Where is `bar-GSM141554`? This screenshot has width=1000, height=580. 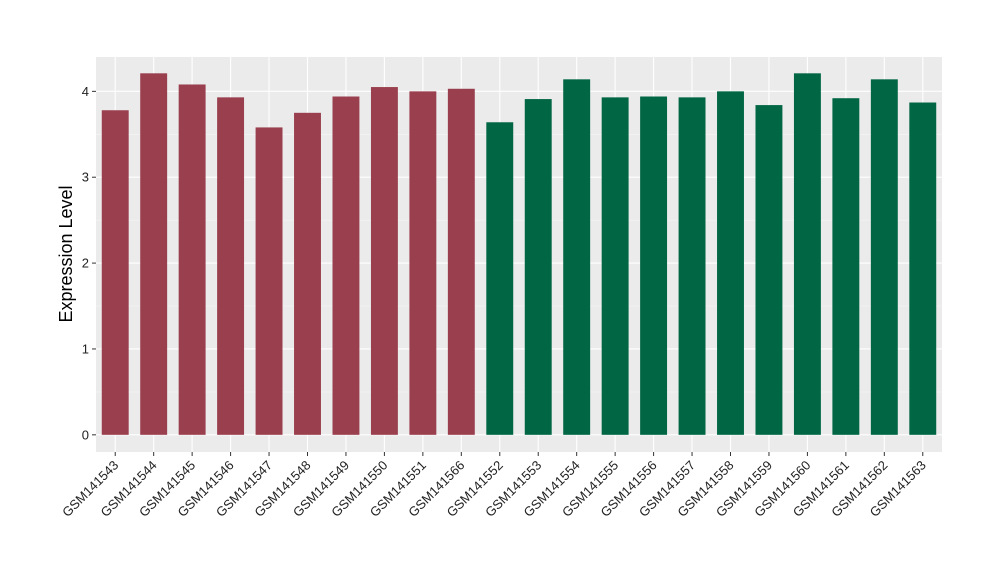
bar-GSM141554 is located at coordinates (577, 257).